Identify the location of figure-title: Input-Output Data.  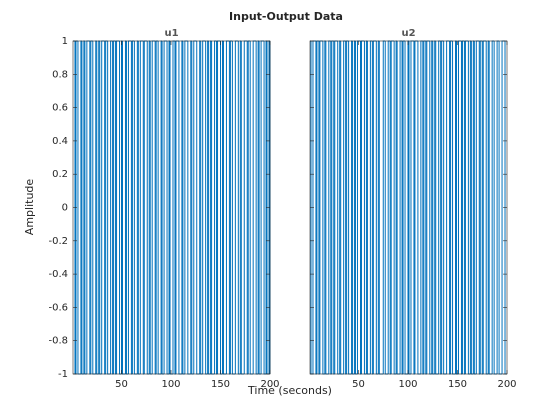
(286, 16).